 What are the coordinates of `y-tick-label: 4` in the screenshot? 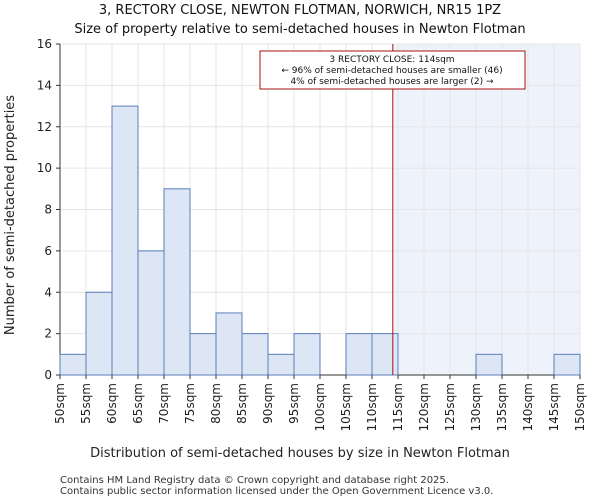 It's located at (48, 292).